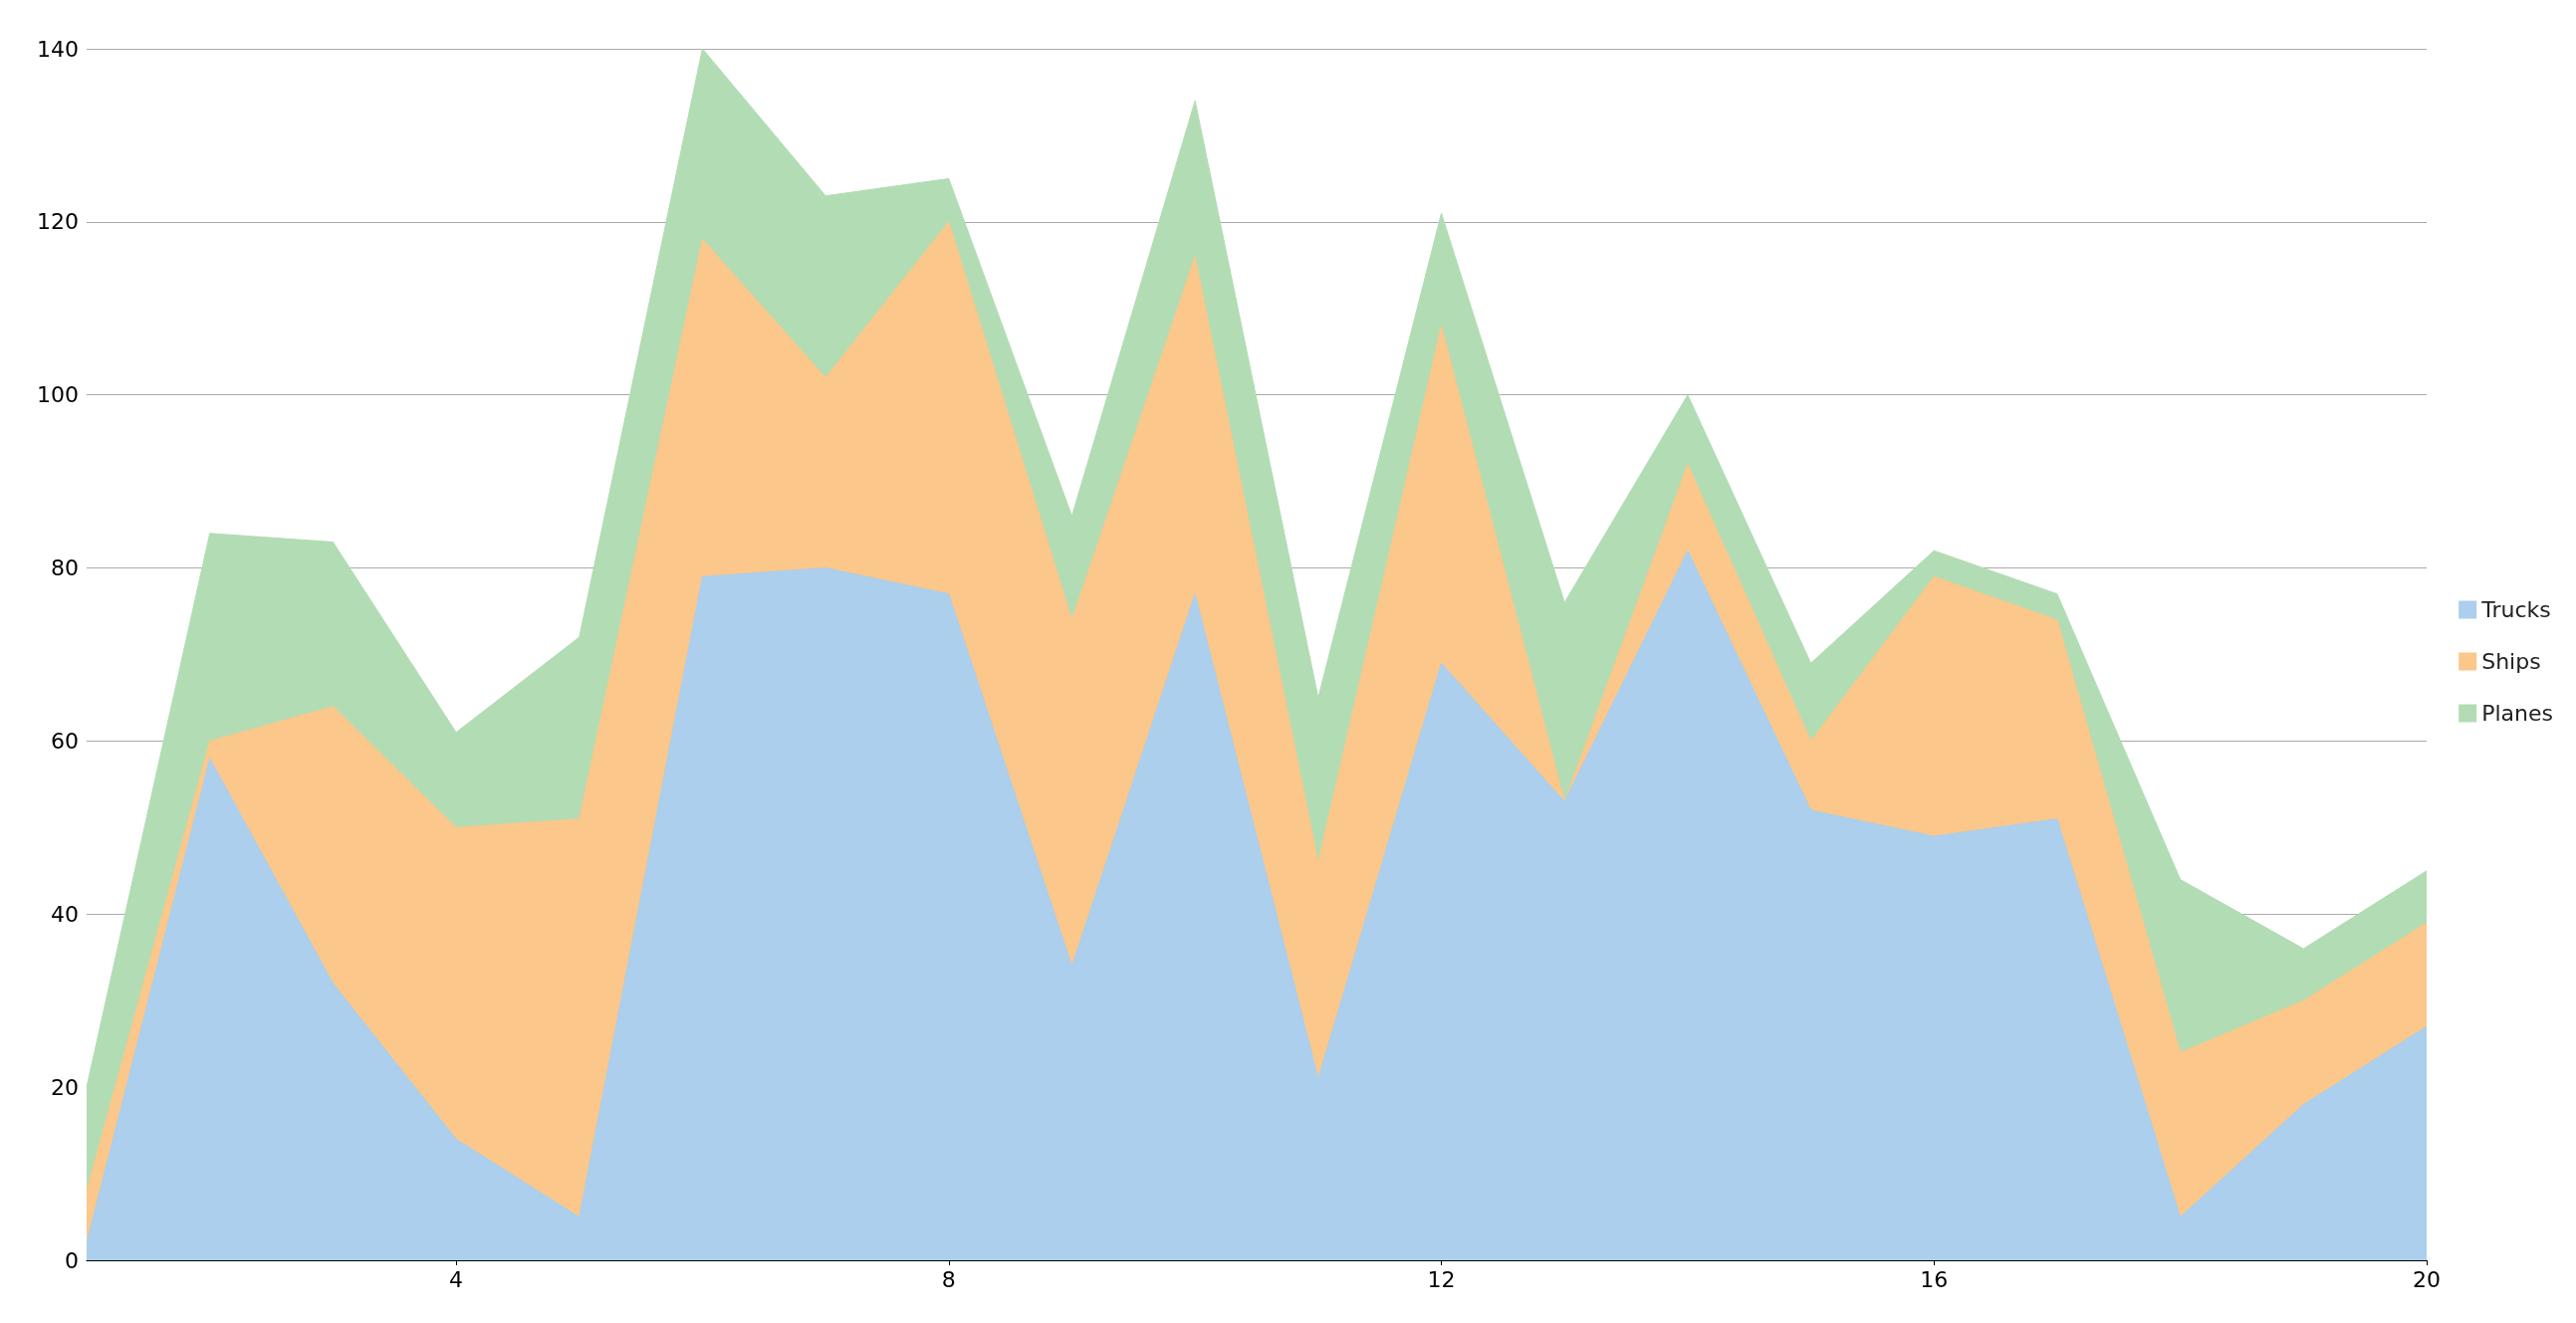 This screenshot has height=1323, width=2576. Describe the element at coordinates (1934, 1279) in the screenshot. I see `x-tick-label: 16` at that location.